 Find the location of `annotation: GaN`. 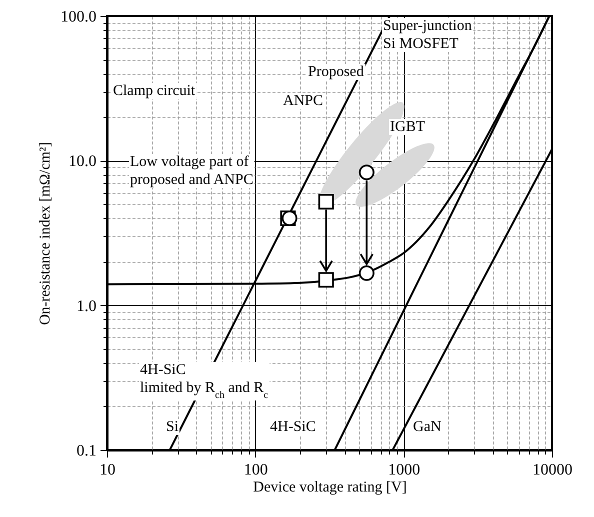

annotation: GaN is located at coordinates (427, 427).